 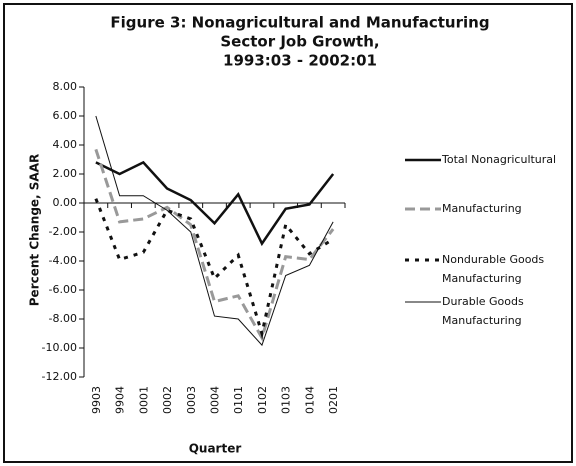 What do you see at coordinates (300, 61) in the screenshot?
I see `chart-title: 1993:03 - 2002:01` at bounding box center [300, 61].